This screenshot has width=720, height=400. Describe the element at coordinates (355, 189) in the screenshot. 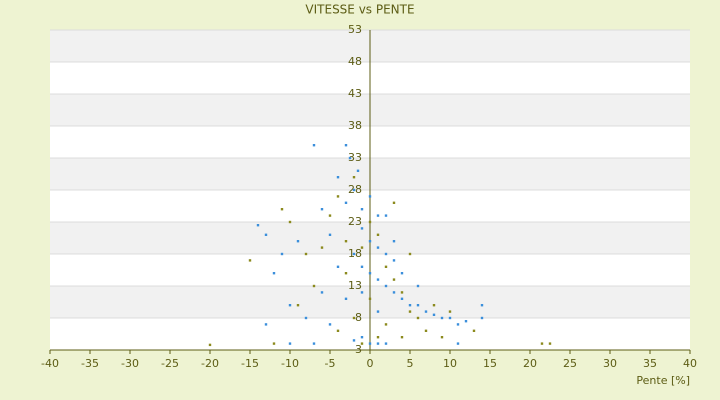

I see `y-tick-label: 28` at that location.